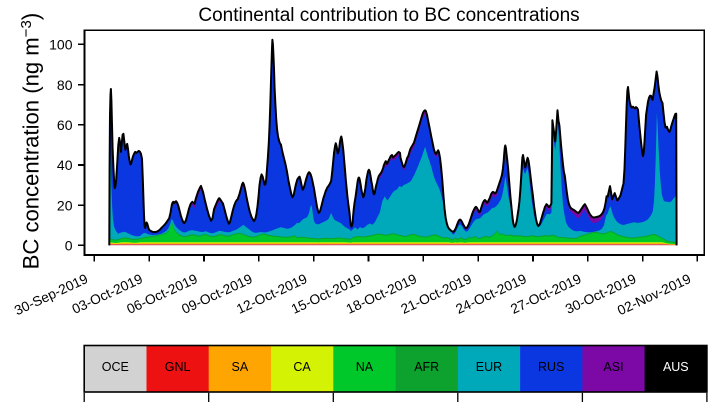 Image resolution: width=714 pixels, height=407 pixels. I want to click on svg-text: CA, so click(302, 367).